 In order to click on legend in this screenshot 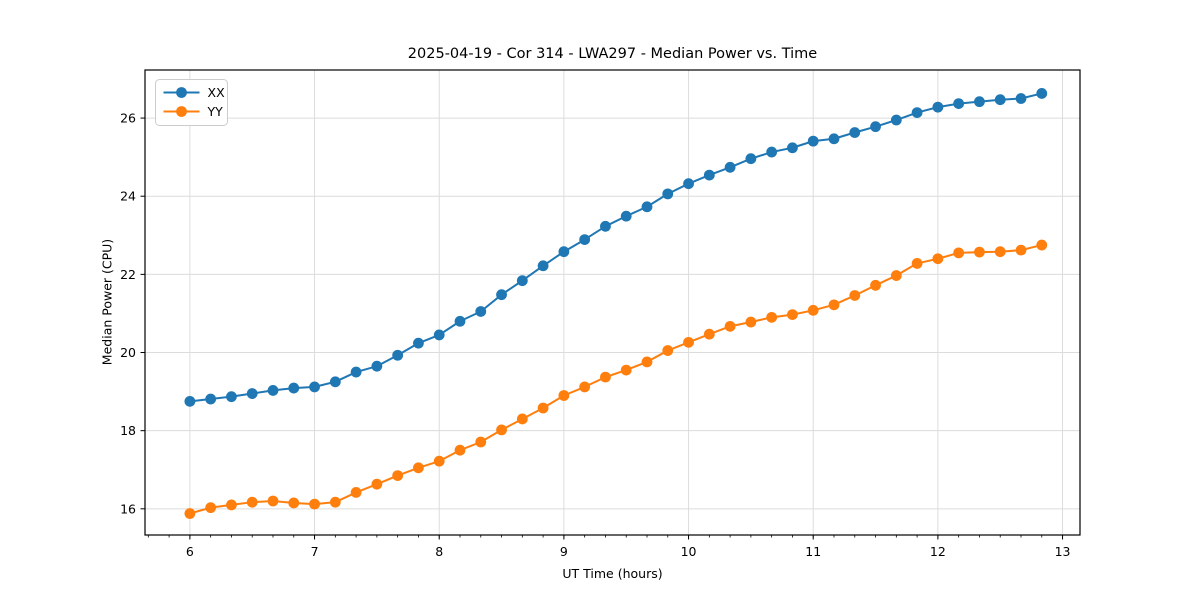, I will do `click(191, 102)`.